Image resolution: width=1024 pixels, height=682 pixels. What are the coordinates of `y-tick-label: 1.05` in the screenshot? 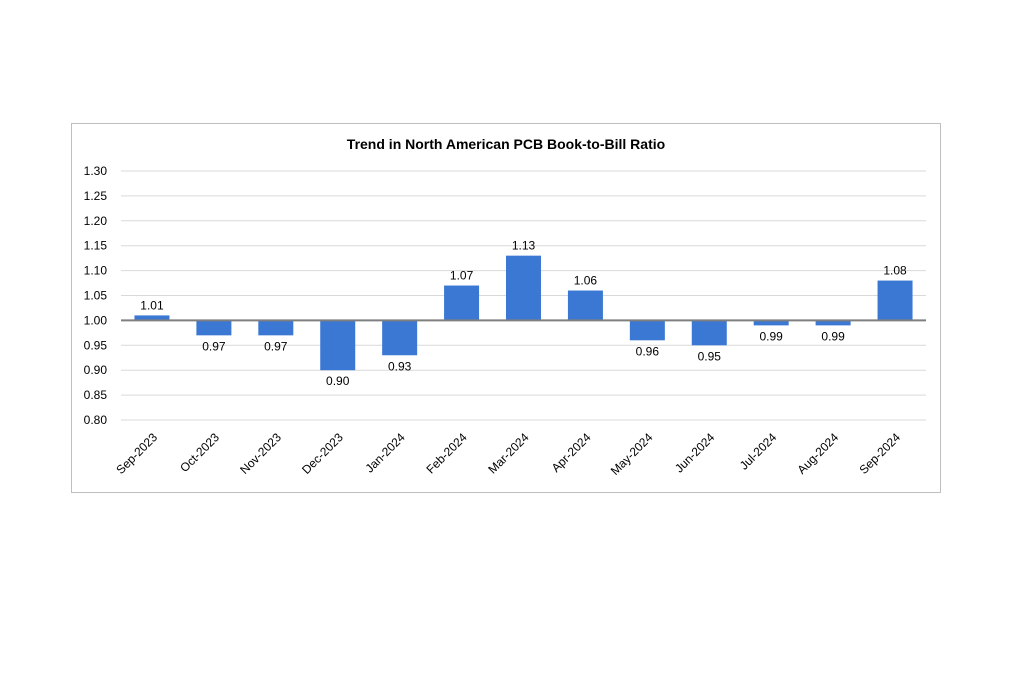 It's located at (96, 296).